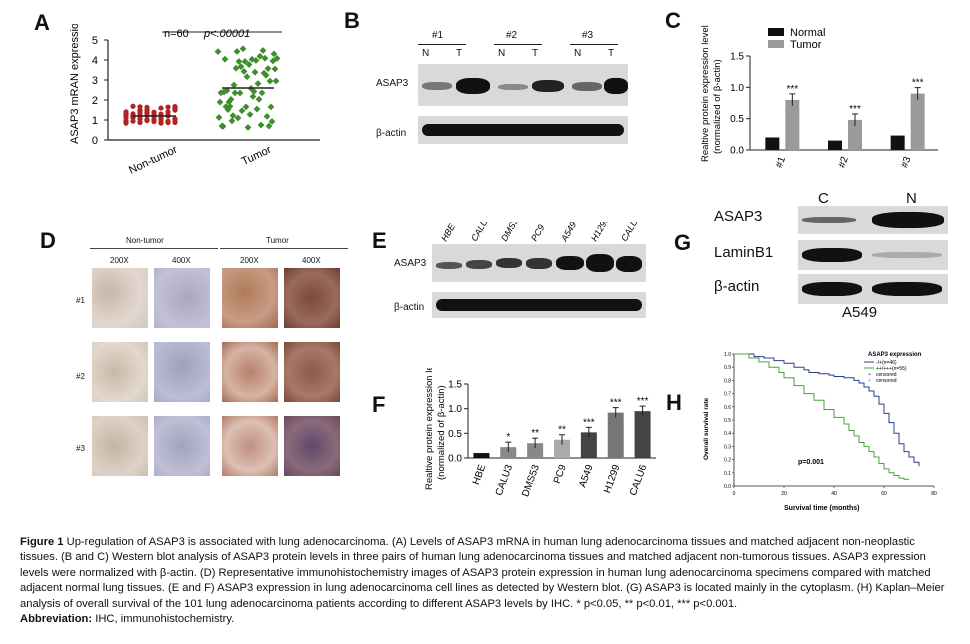  I want to click on panel-d-mag-4: 400X, so click(311, 260).